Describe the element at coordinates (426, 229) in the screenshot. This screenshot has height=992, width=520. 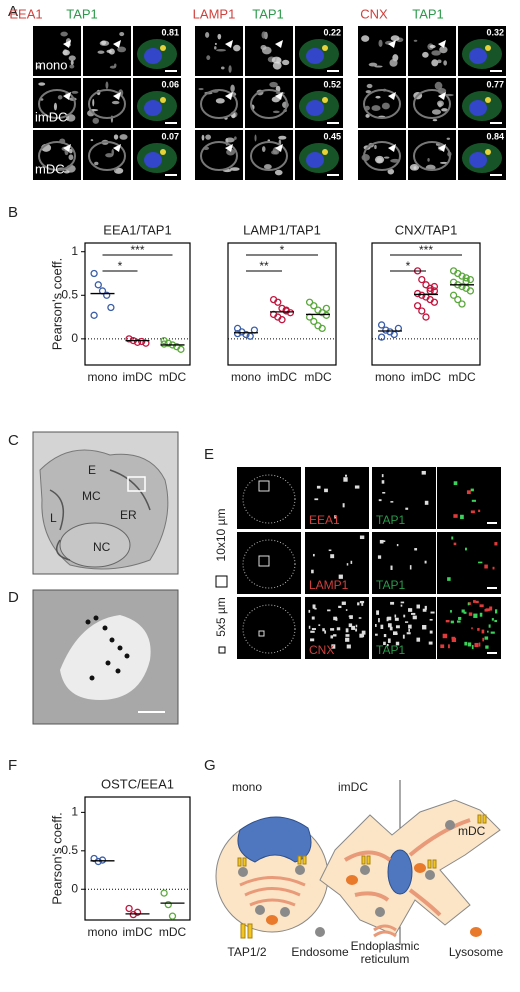
I see `chart-title: CNX/TAP1` at that location.